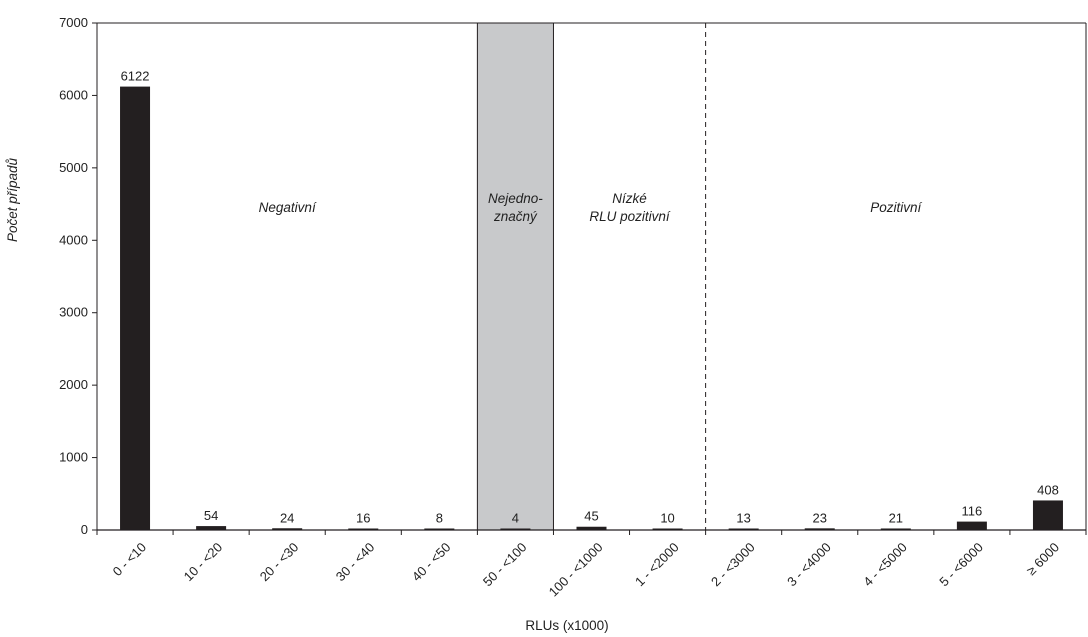  Describe the element at coordinates (809, 565) in the screenshot. I see `x-tick-label: 3 - <4000` at that location.